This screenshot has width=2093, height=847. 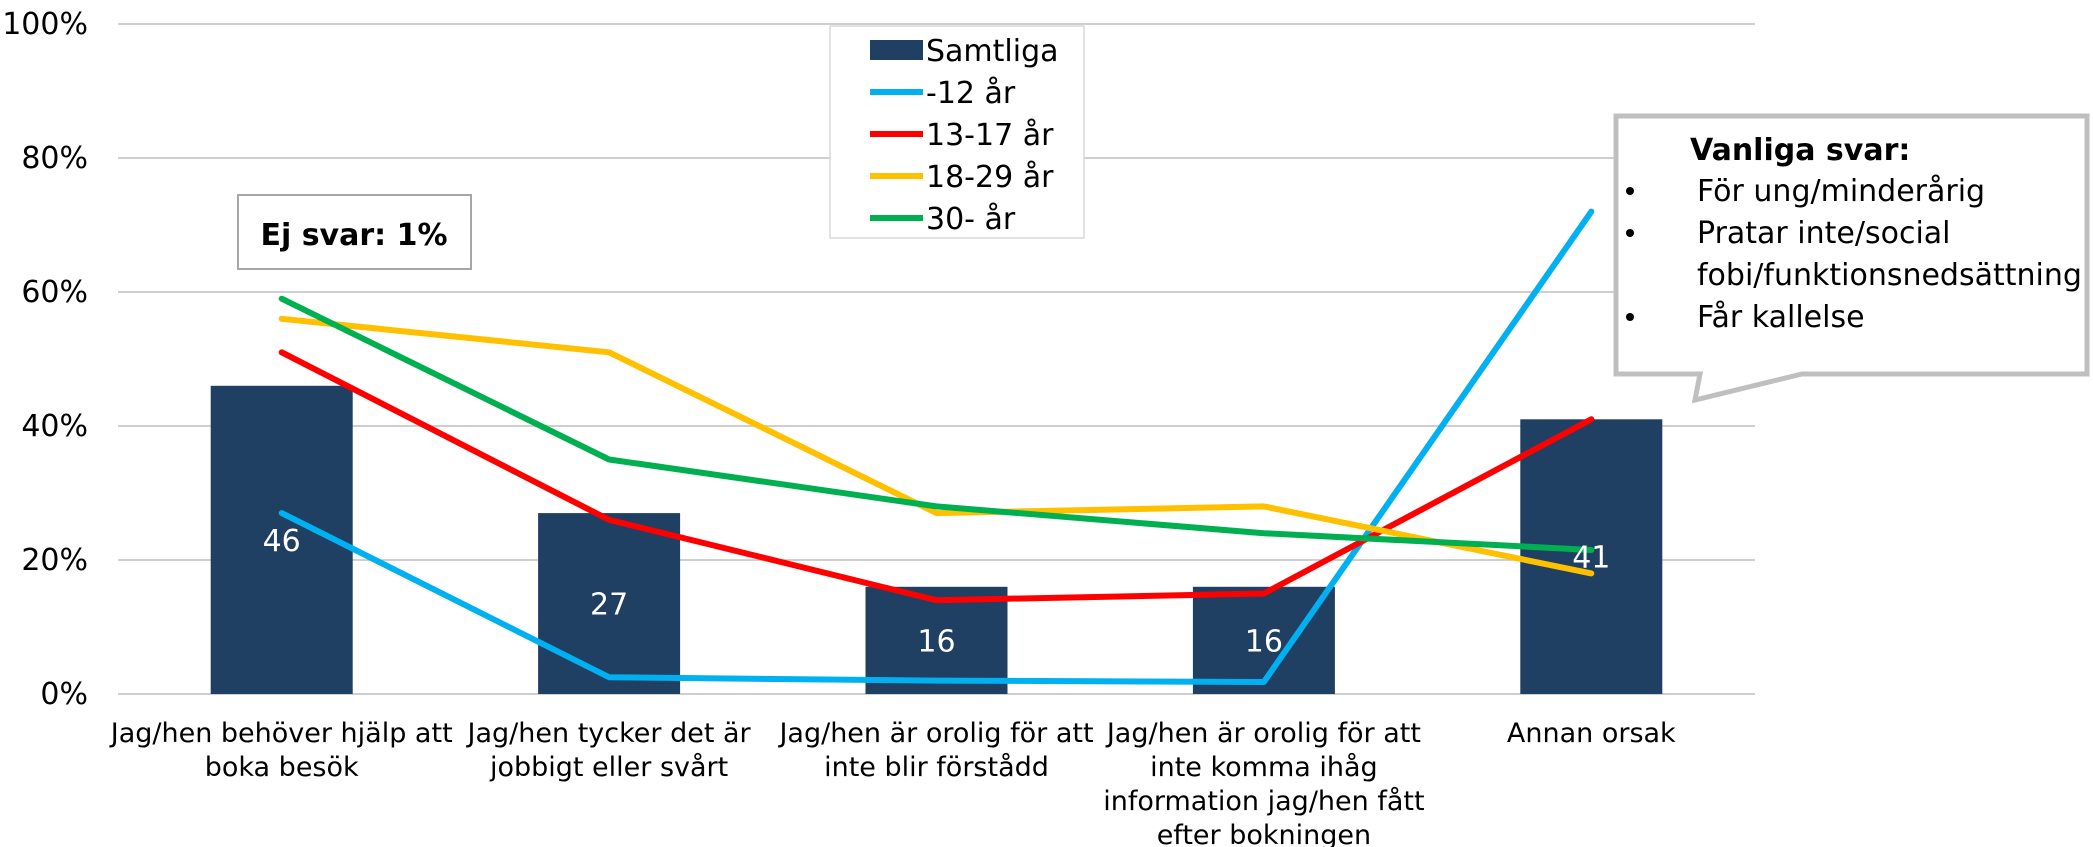 I want to click on legend: Samtliga -12 år 13-17 år 18-29 år 30- år, so click(x=957, y=132).